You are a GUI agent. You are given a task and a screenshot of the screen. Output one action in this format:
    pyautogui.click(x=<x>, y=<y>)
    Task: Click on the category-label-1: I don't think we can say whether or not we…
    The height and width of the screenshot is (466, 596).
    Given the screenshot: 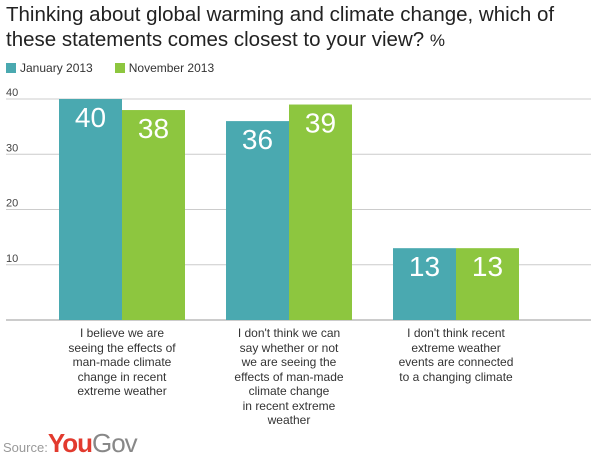 What is the action you would take?
    pyautogui.click(x=289, y=376)
    